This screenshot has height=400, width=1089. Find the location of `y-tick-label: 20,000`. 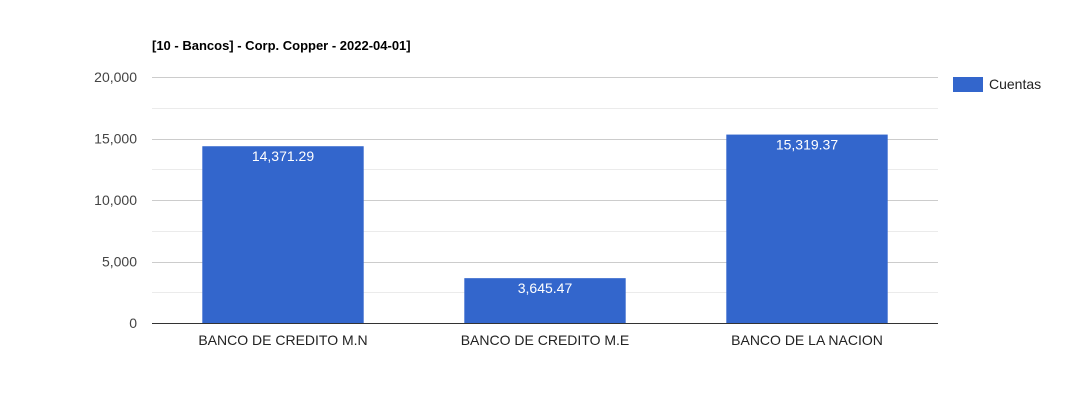

y-tick-label: 20,000 is located at coordinates (115, 77).